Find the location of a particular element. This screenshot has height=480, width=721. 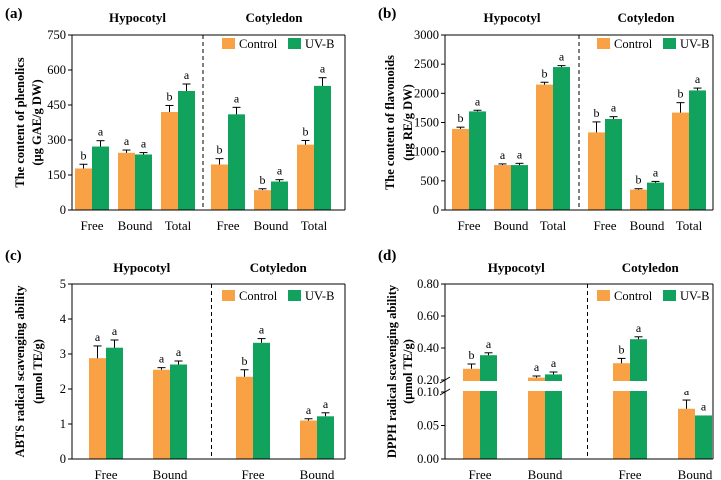

x-tick-label-d-1: Bound is located at coordinates (545, 473).